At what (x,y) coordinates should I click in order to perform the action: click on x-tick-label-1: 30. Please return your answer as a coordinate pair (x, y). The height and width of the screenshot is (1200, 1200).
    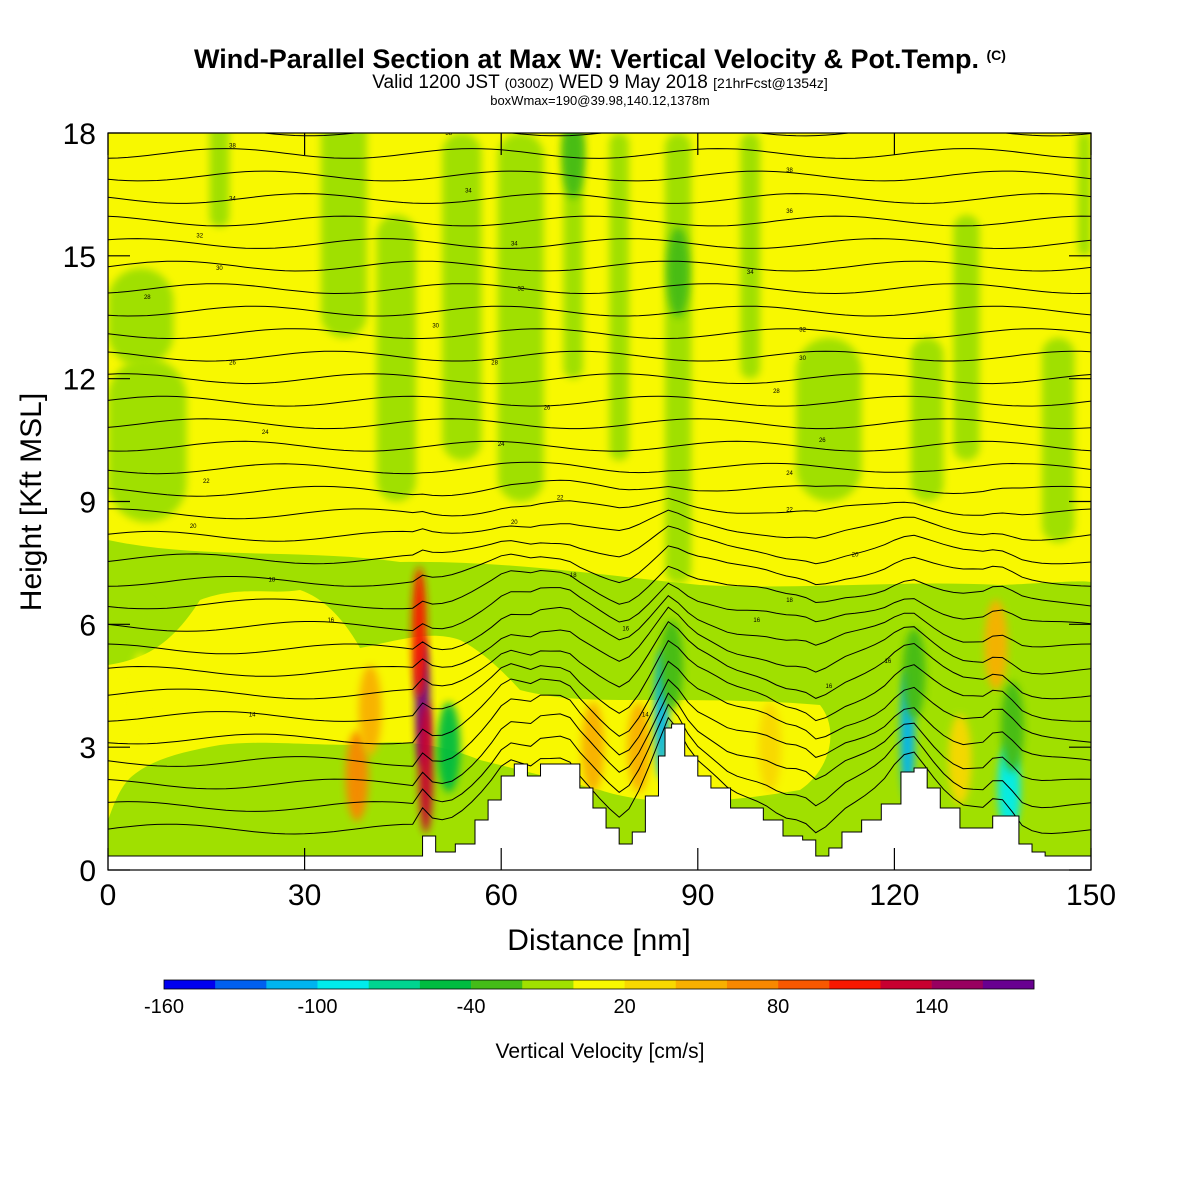
    Looking at the image, I should click on (304, 895).